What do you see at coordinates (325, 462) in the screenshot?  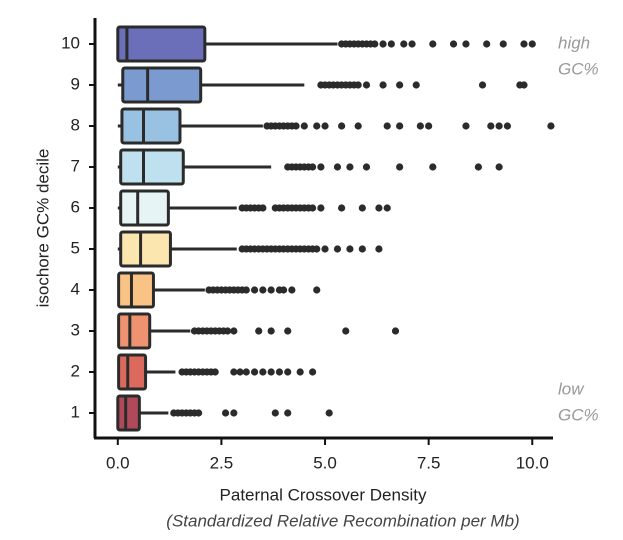 I see `x-tick-label: 5.0` at bounding box center [325, 462].